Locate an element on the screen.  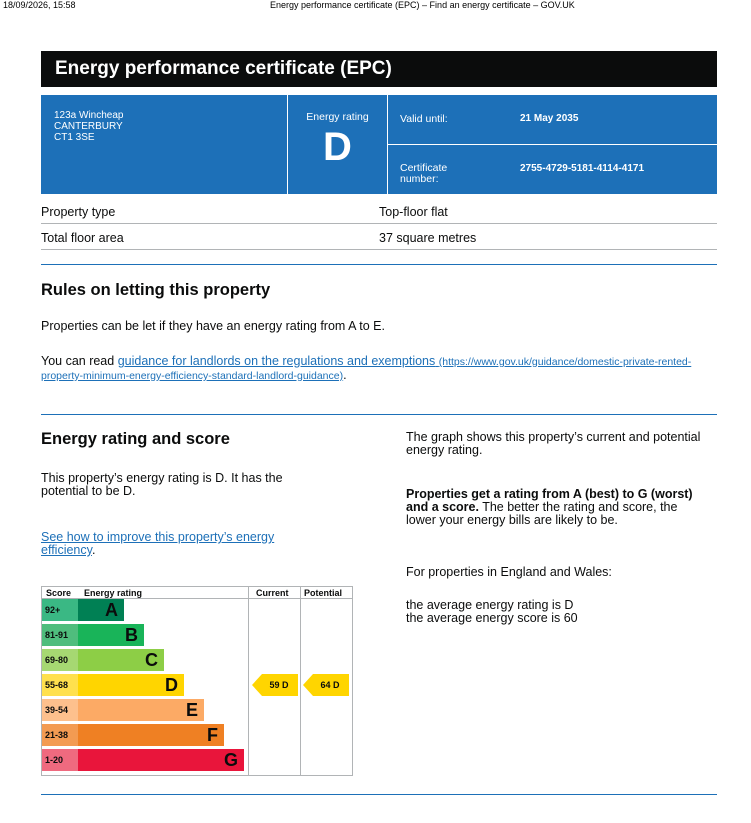
band-bar: D is located at coordinates (131, 685).